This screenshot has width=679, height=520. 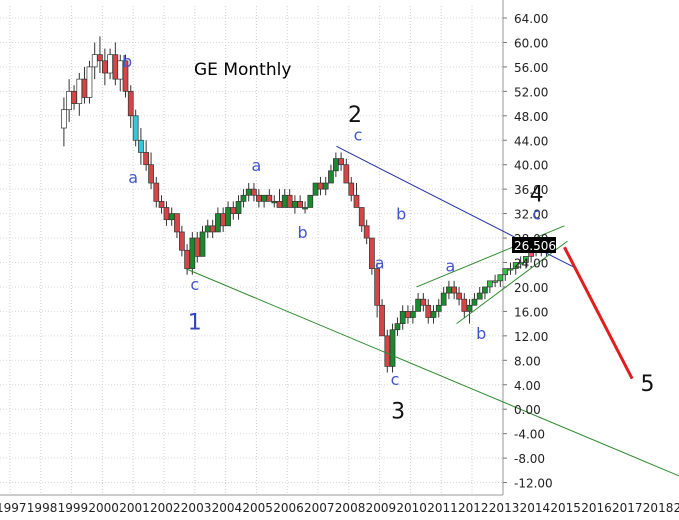 I want to click on wave-label-number: 4, so click(x=537, y=194).